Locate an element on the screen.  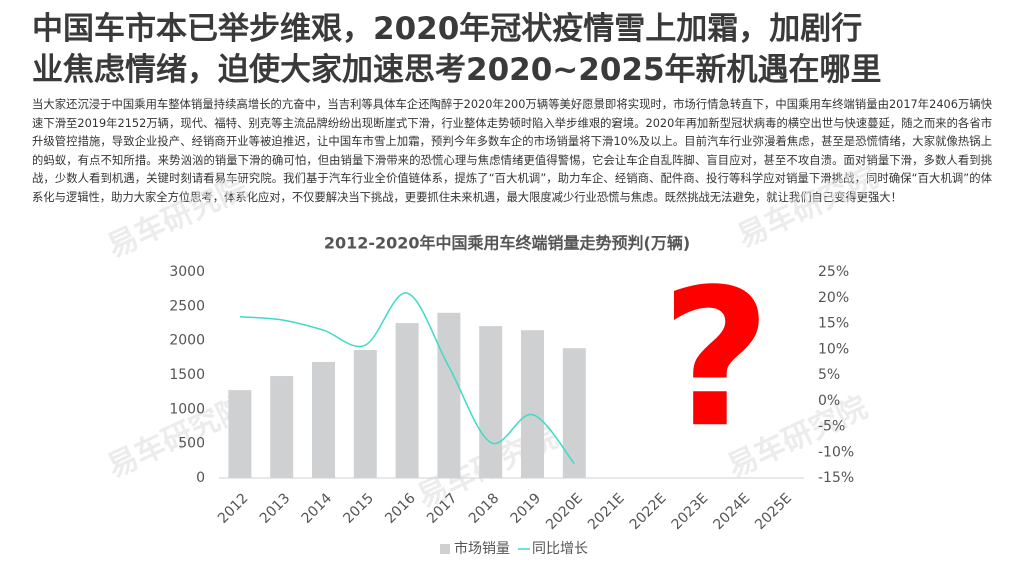
x-tick-label: 2019 is located at coordinates (526, 508).